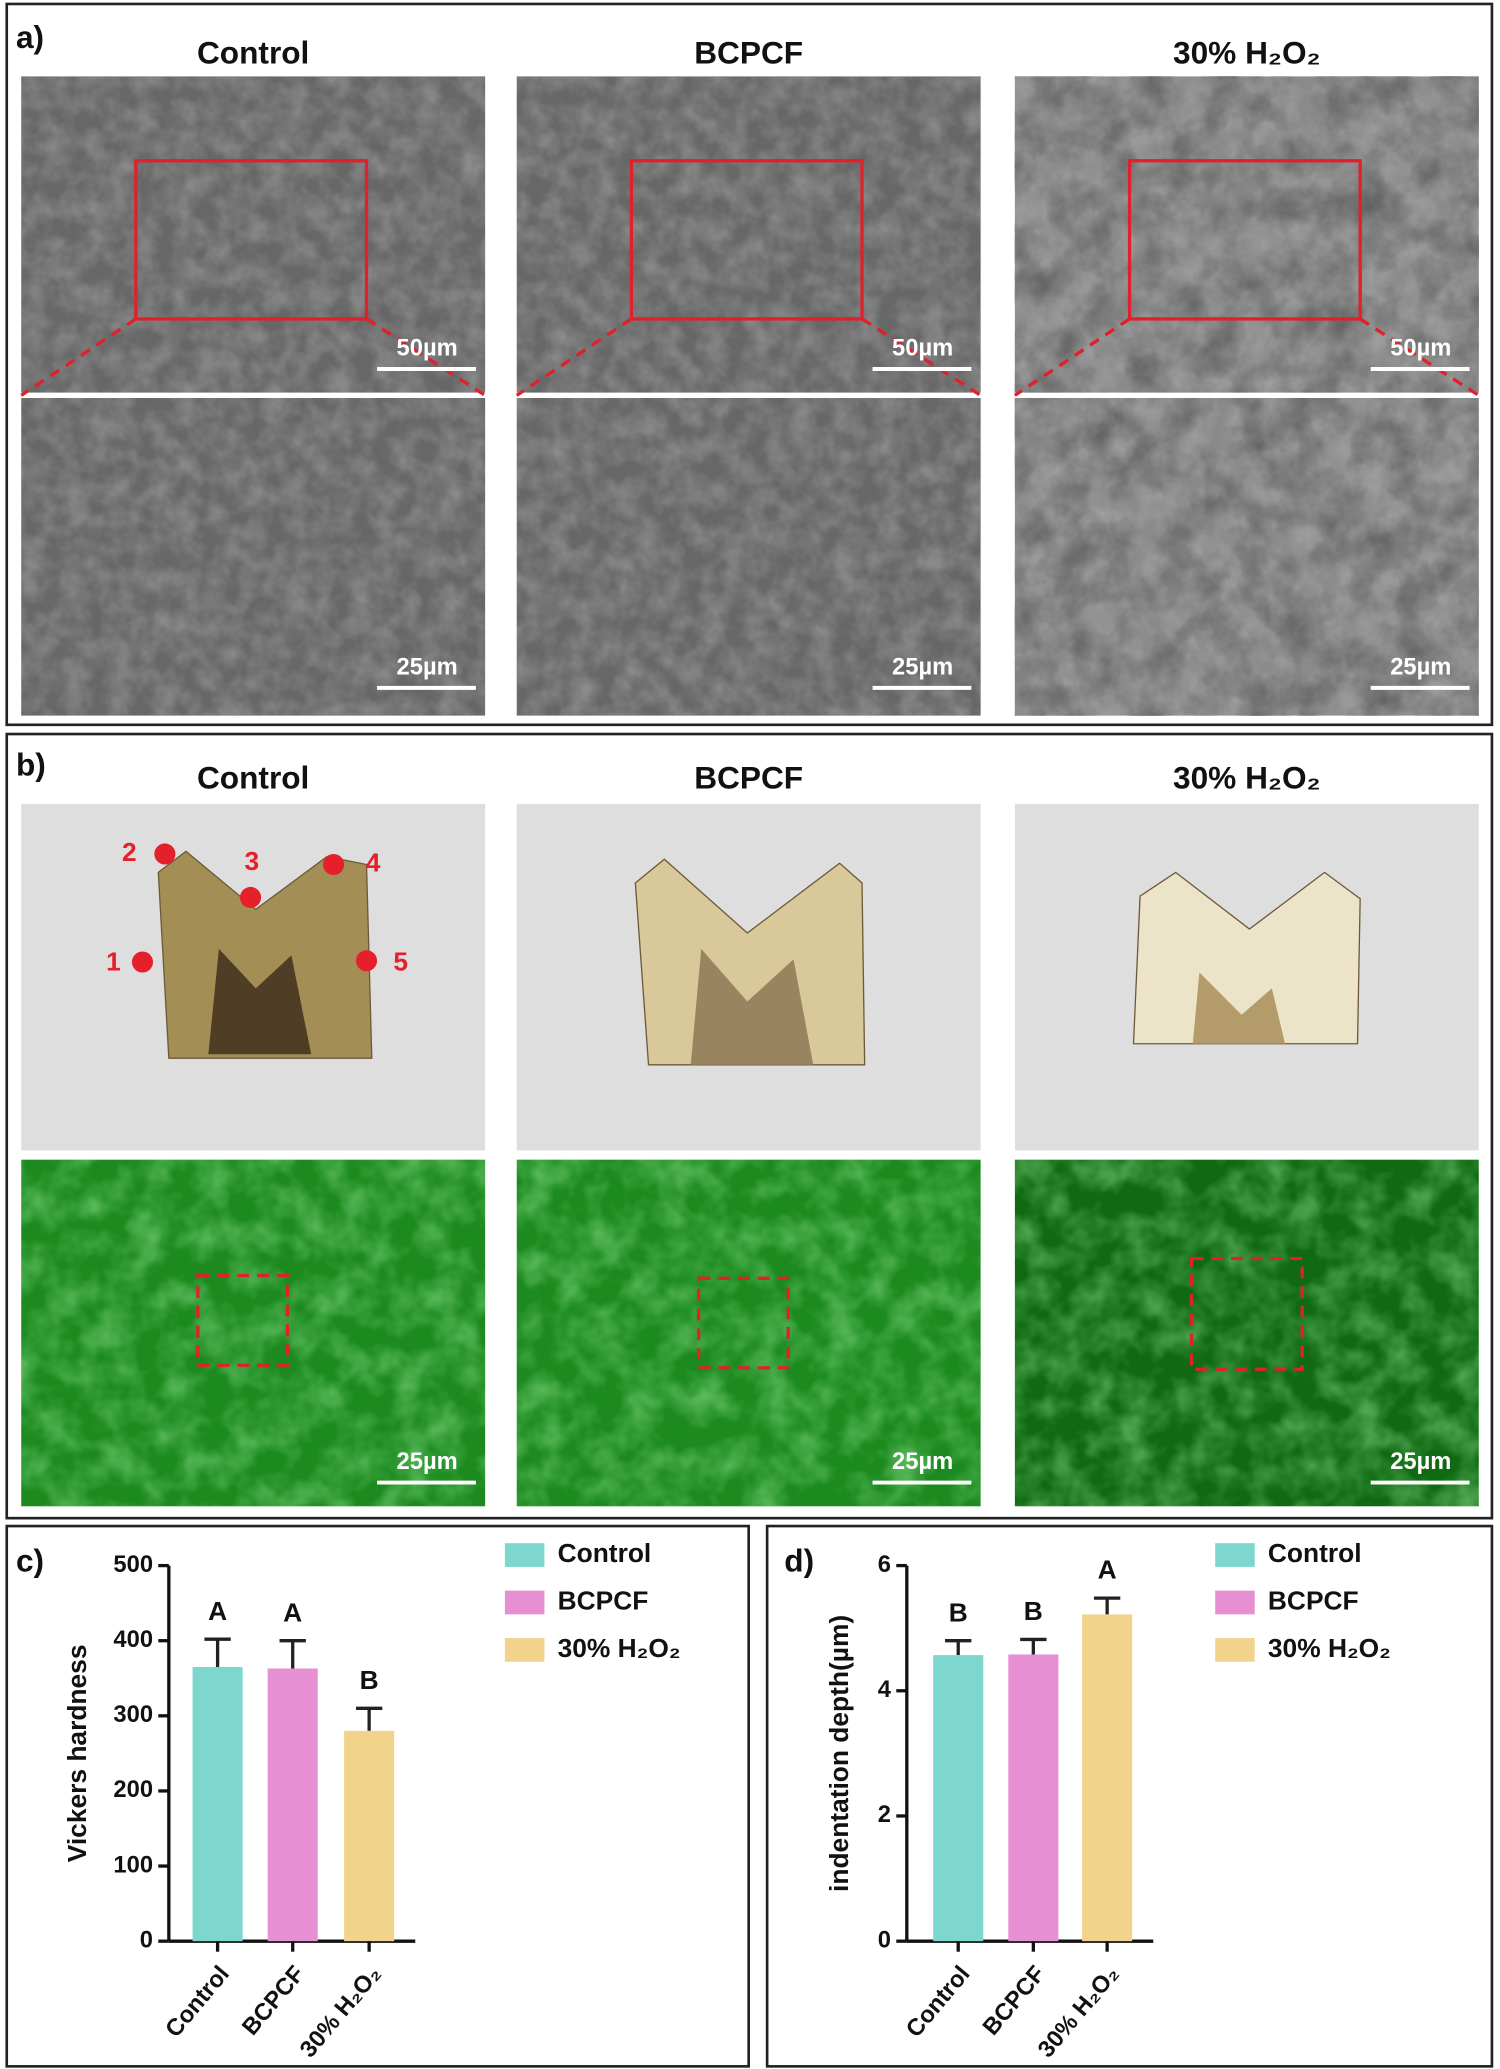  Describe the element at coordinates (31, 764) in the screenshot. I see `panel-label: b)` at that location.